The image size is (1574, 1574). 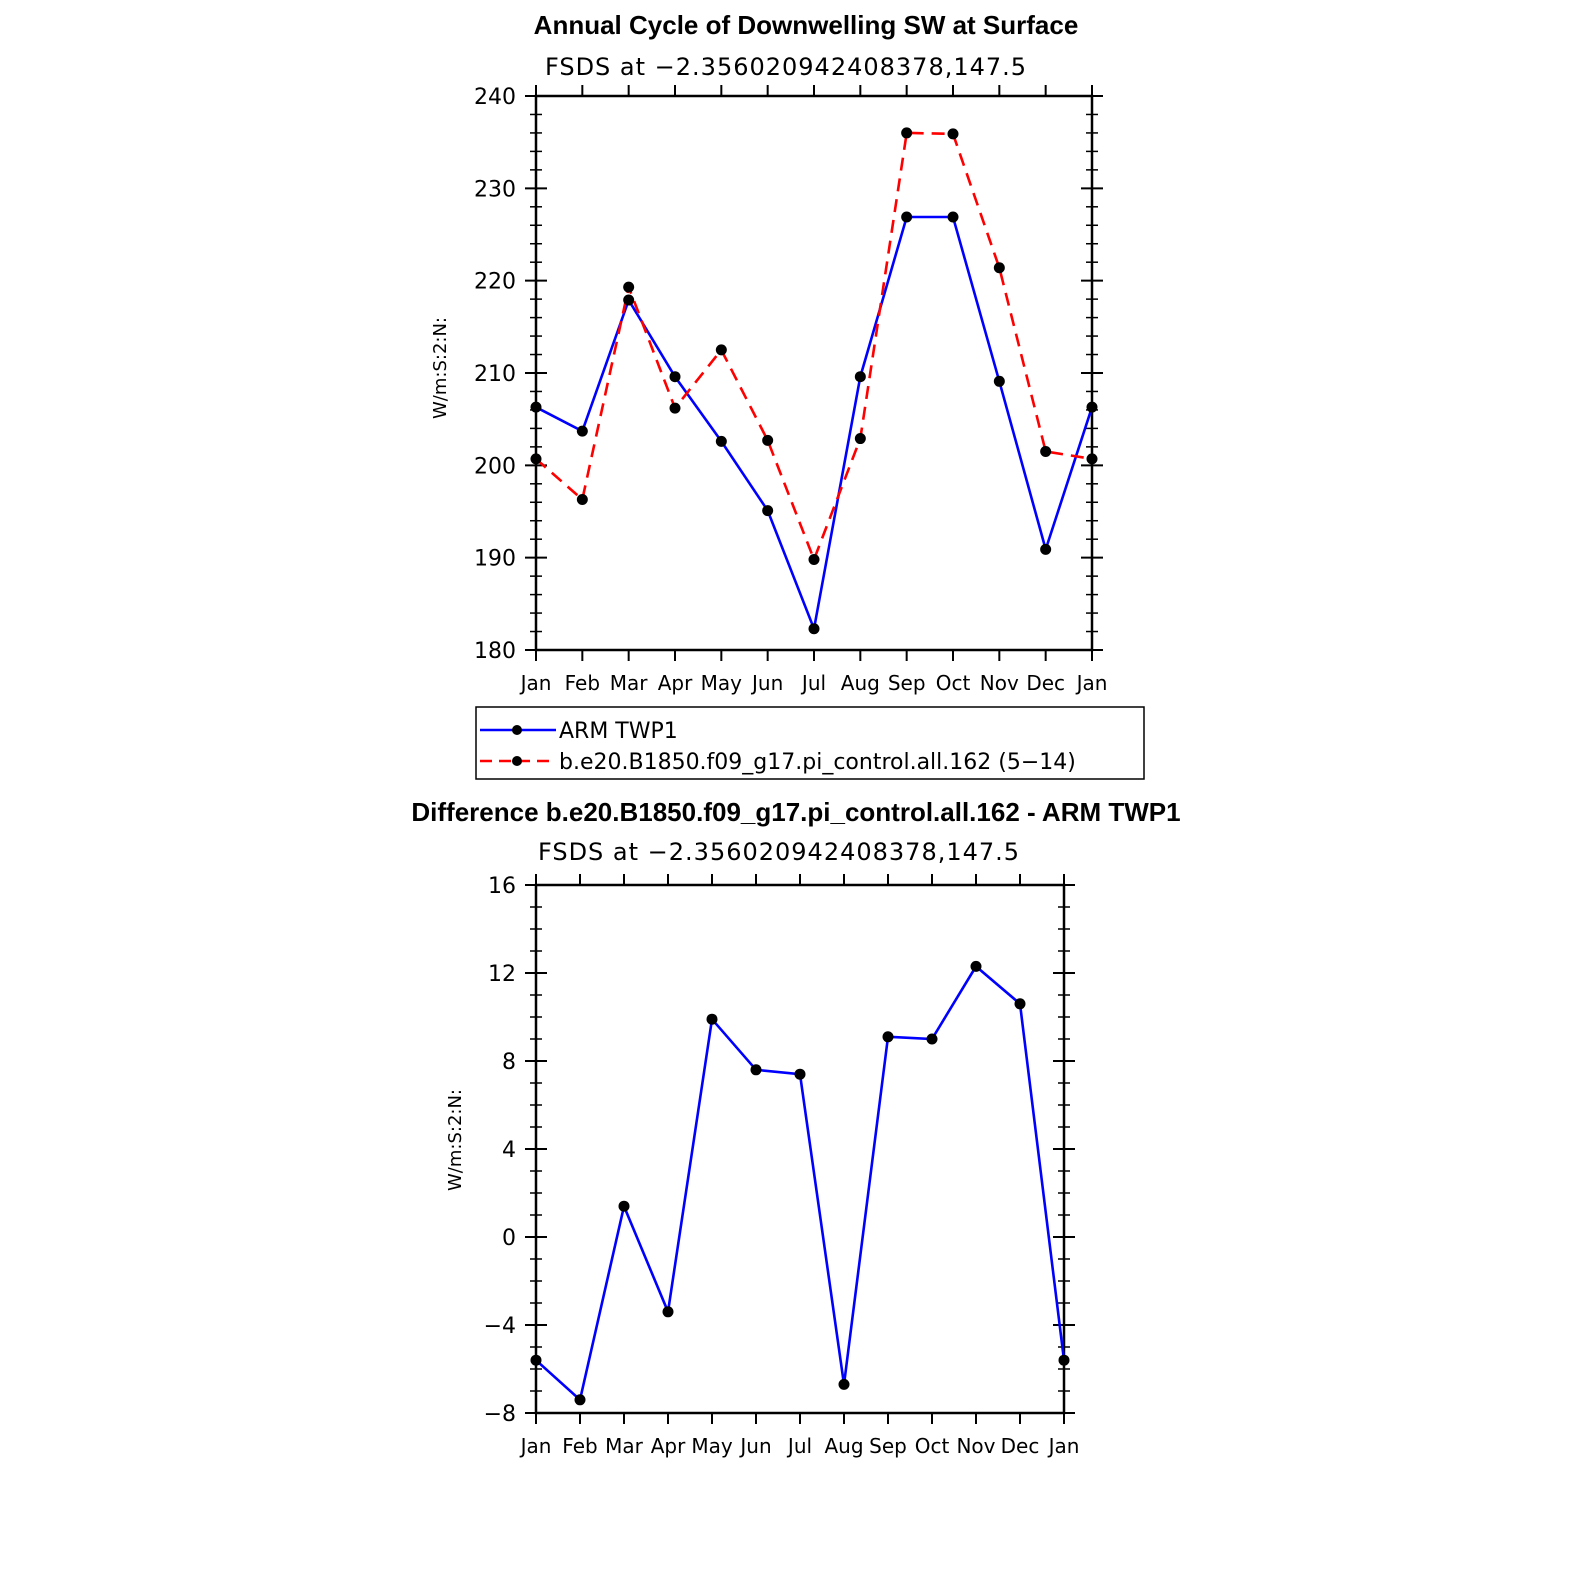 What do you see at coordinates (517, 761) in the screenshot?
I see `legend-marker-model` at bounding box center [517, 761].